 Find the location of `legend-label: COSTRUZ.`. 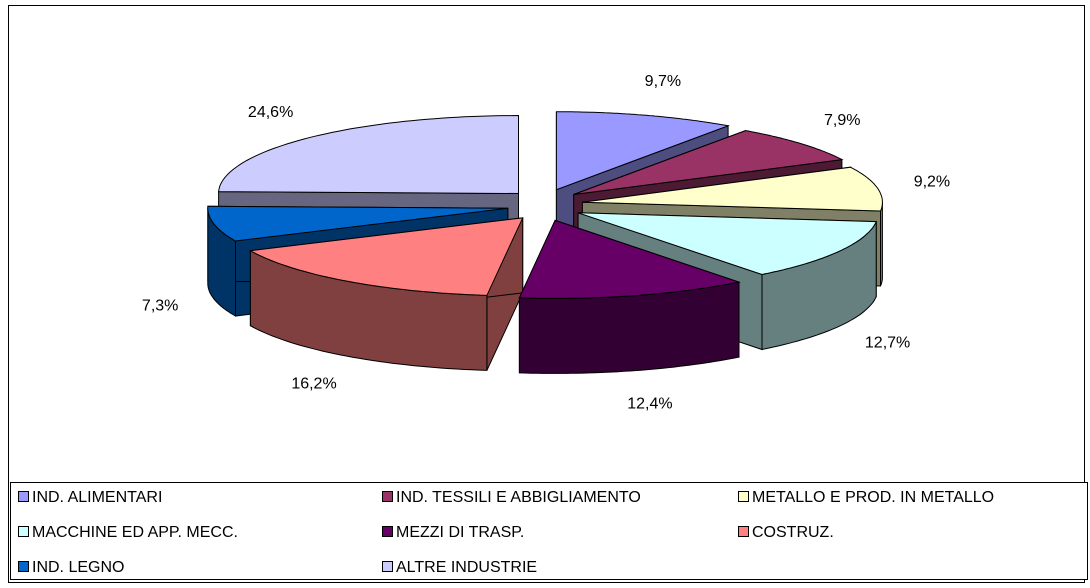

legend-label: COSTRUZ. is located at coordinates (793, 532).